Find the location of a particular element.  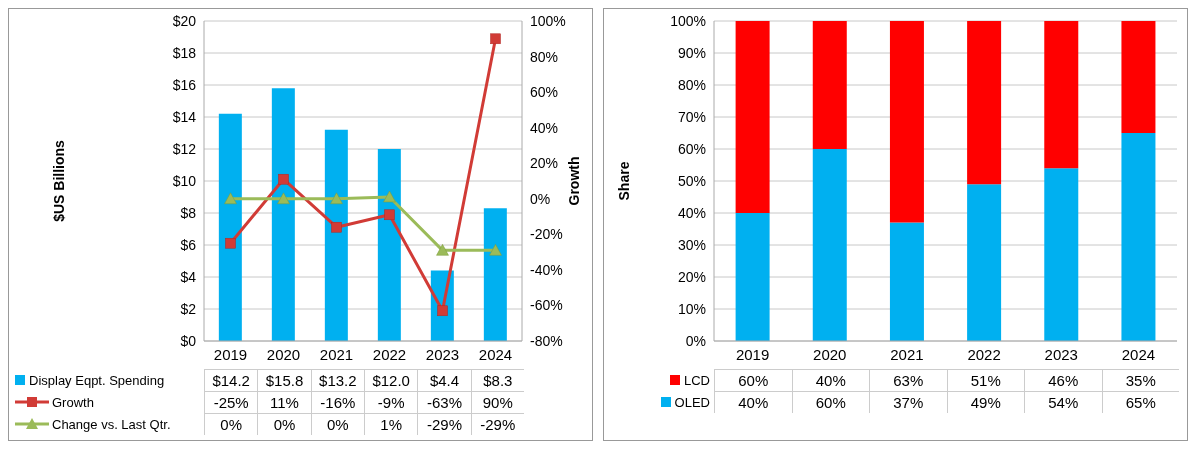

data-label: $12.0 is located at coordinates (390, 380).